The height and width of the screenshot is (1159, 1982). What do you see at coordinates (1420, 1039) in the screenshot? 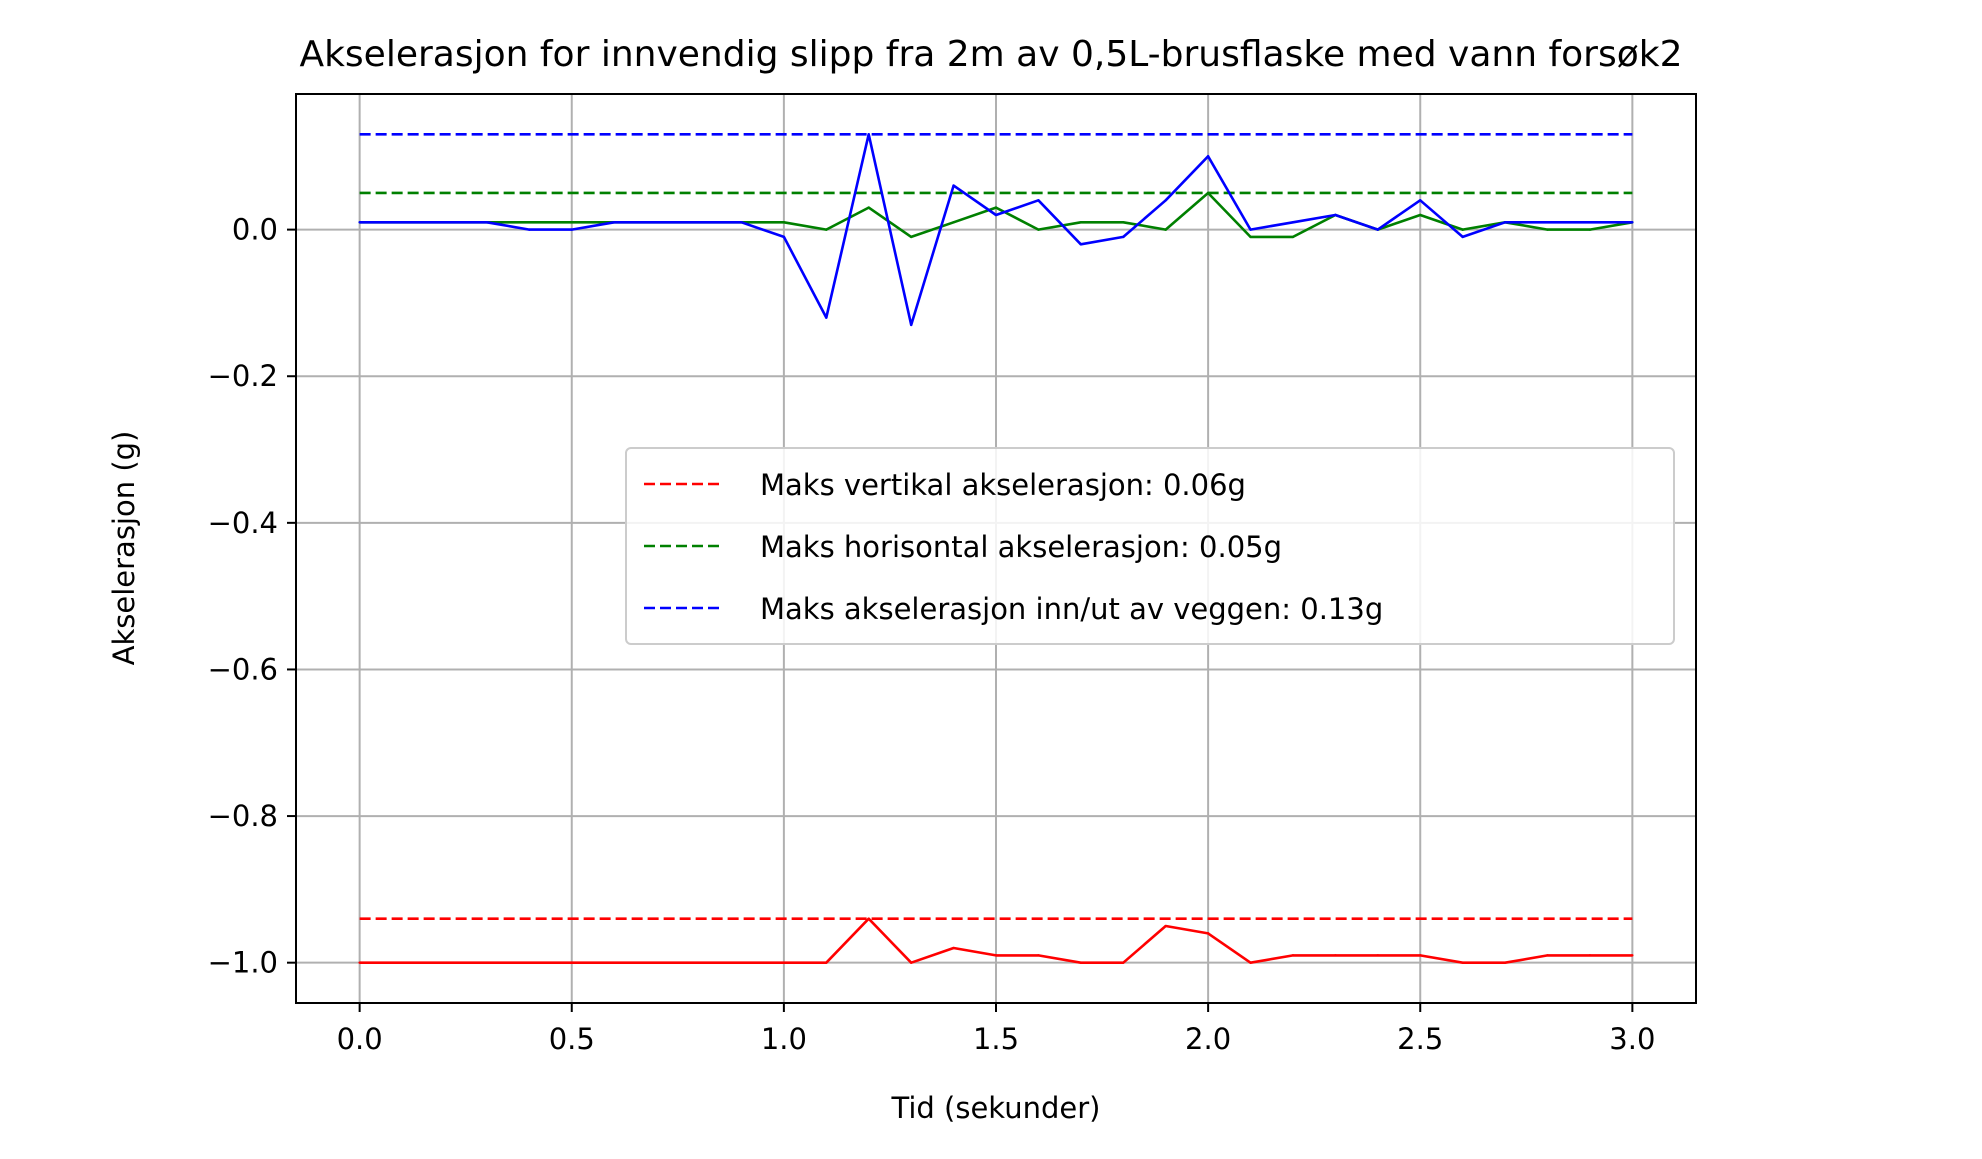
I see `x-tick-label: 2.5` at bounding box center [1420, 1039].